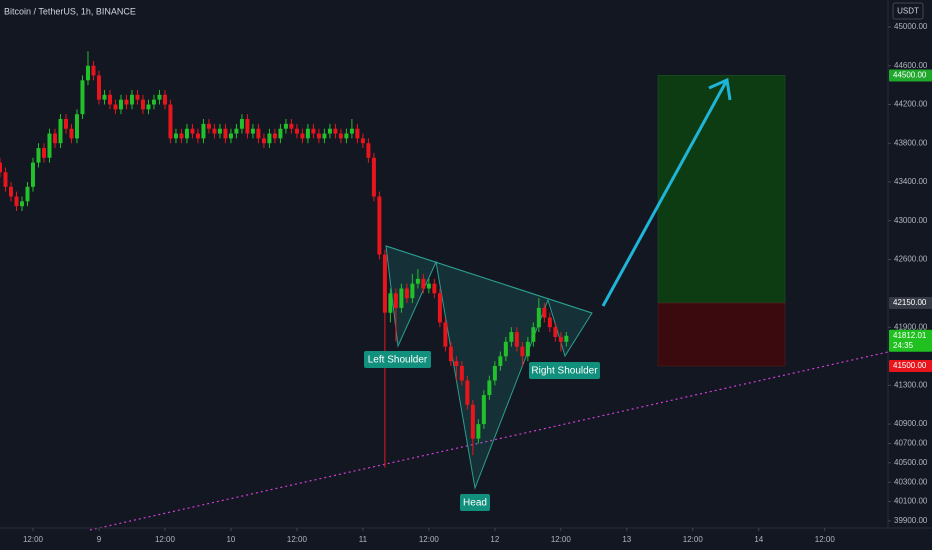 This screenshot has width=932, height=550. What do you see at coordinates (70, 11) in the screenshot?
I see `chart-title: Bitcoin / TetherUS, 1h, BINANCE` at bounding box center [70, 11].